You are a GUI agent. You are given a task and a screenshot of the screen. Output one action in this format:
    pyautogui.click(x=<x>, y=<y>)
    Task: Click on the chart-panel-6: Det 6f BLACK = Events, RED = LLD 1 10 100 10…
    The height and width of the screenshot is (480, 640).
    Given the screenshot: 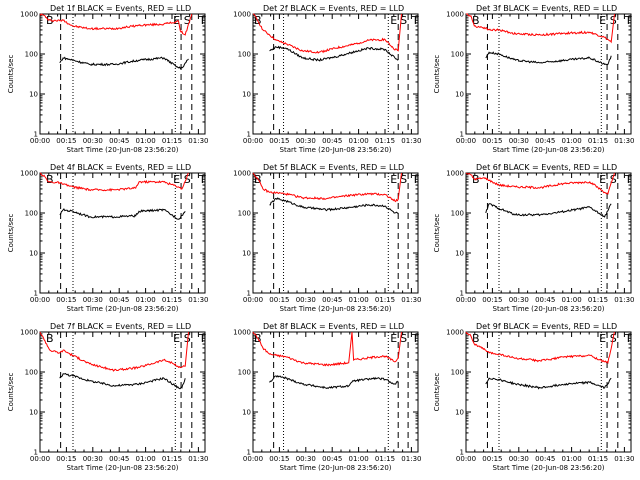 What is the action you would take?
    pyautogui.click(x=533, y=238)
    